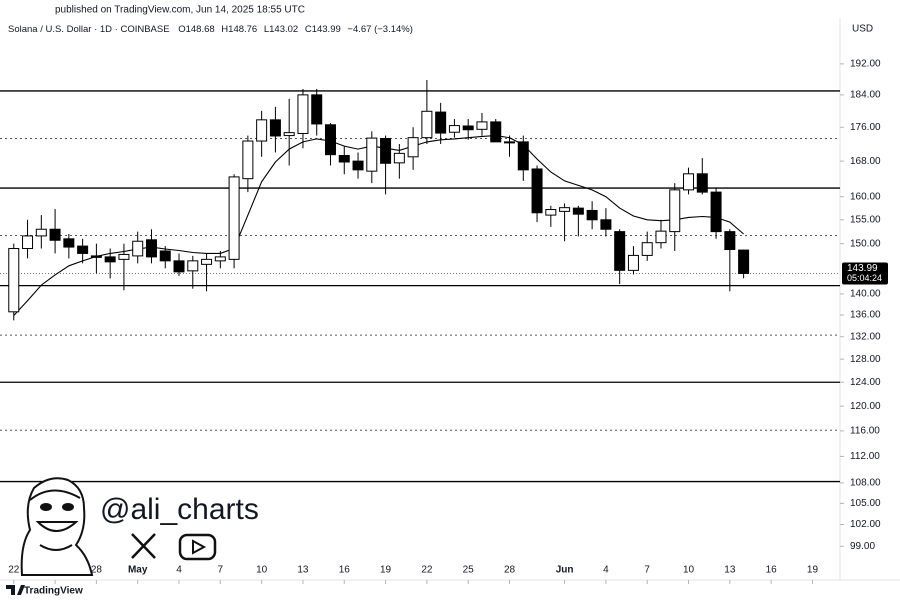 The height and width of the screenshot is (602, 900). What do you see at coordinates (323, 29) in the screenshot?
I see `ohlc-close: C143.99` at bounding box center [323, 29].